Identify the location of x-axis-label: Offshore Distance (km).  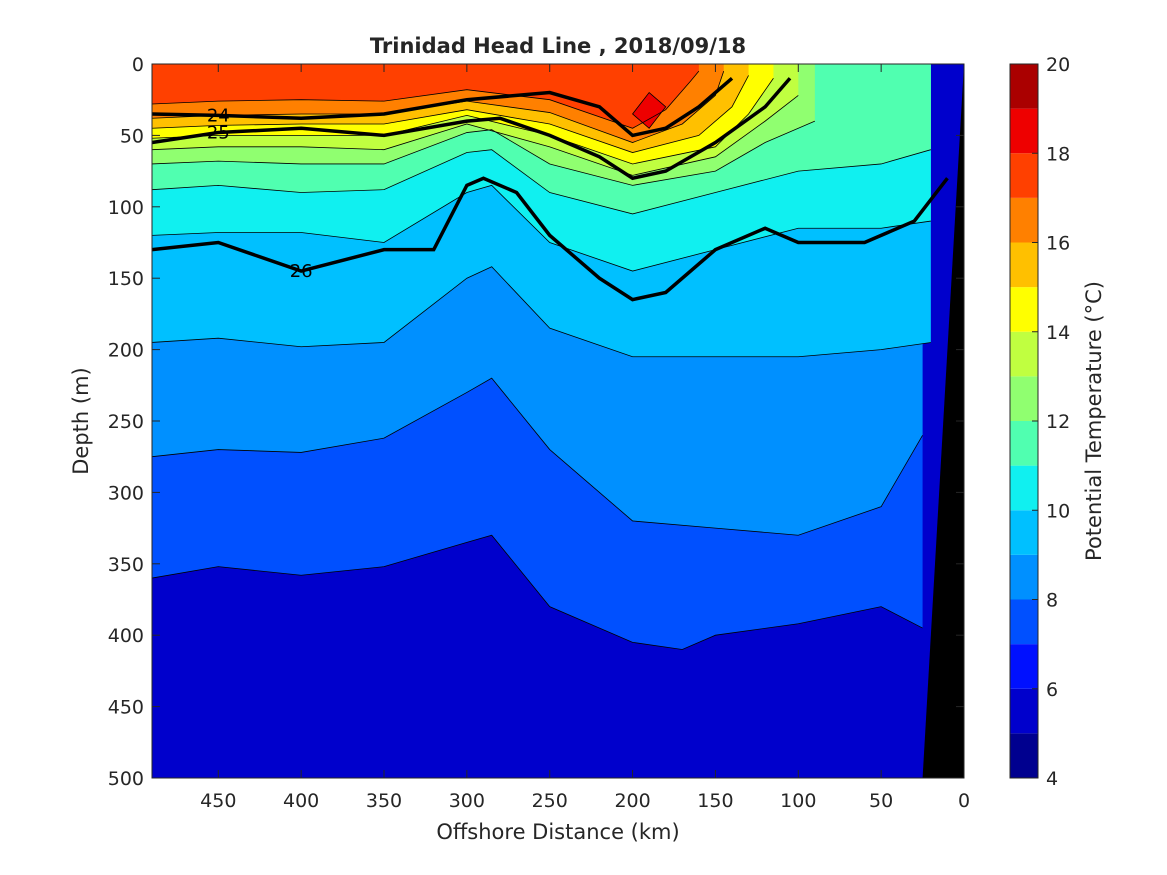
(557, 832).